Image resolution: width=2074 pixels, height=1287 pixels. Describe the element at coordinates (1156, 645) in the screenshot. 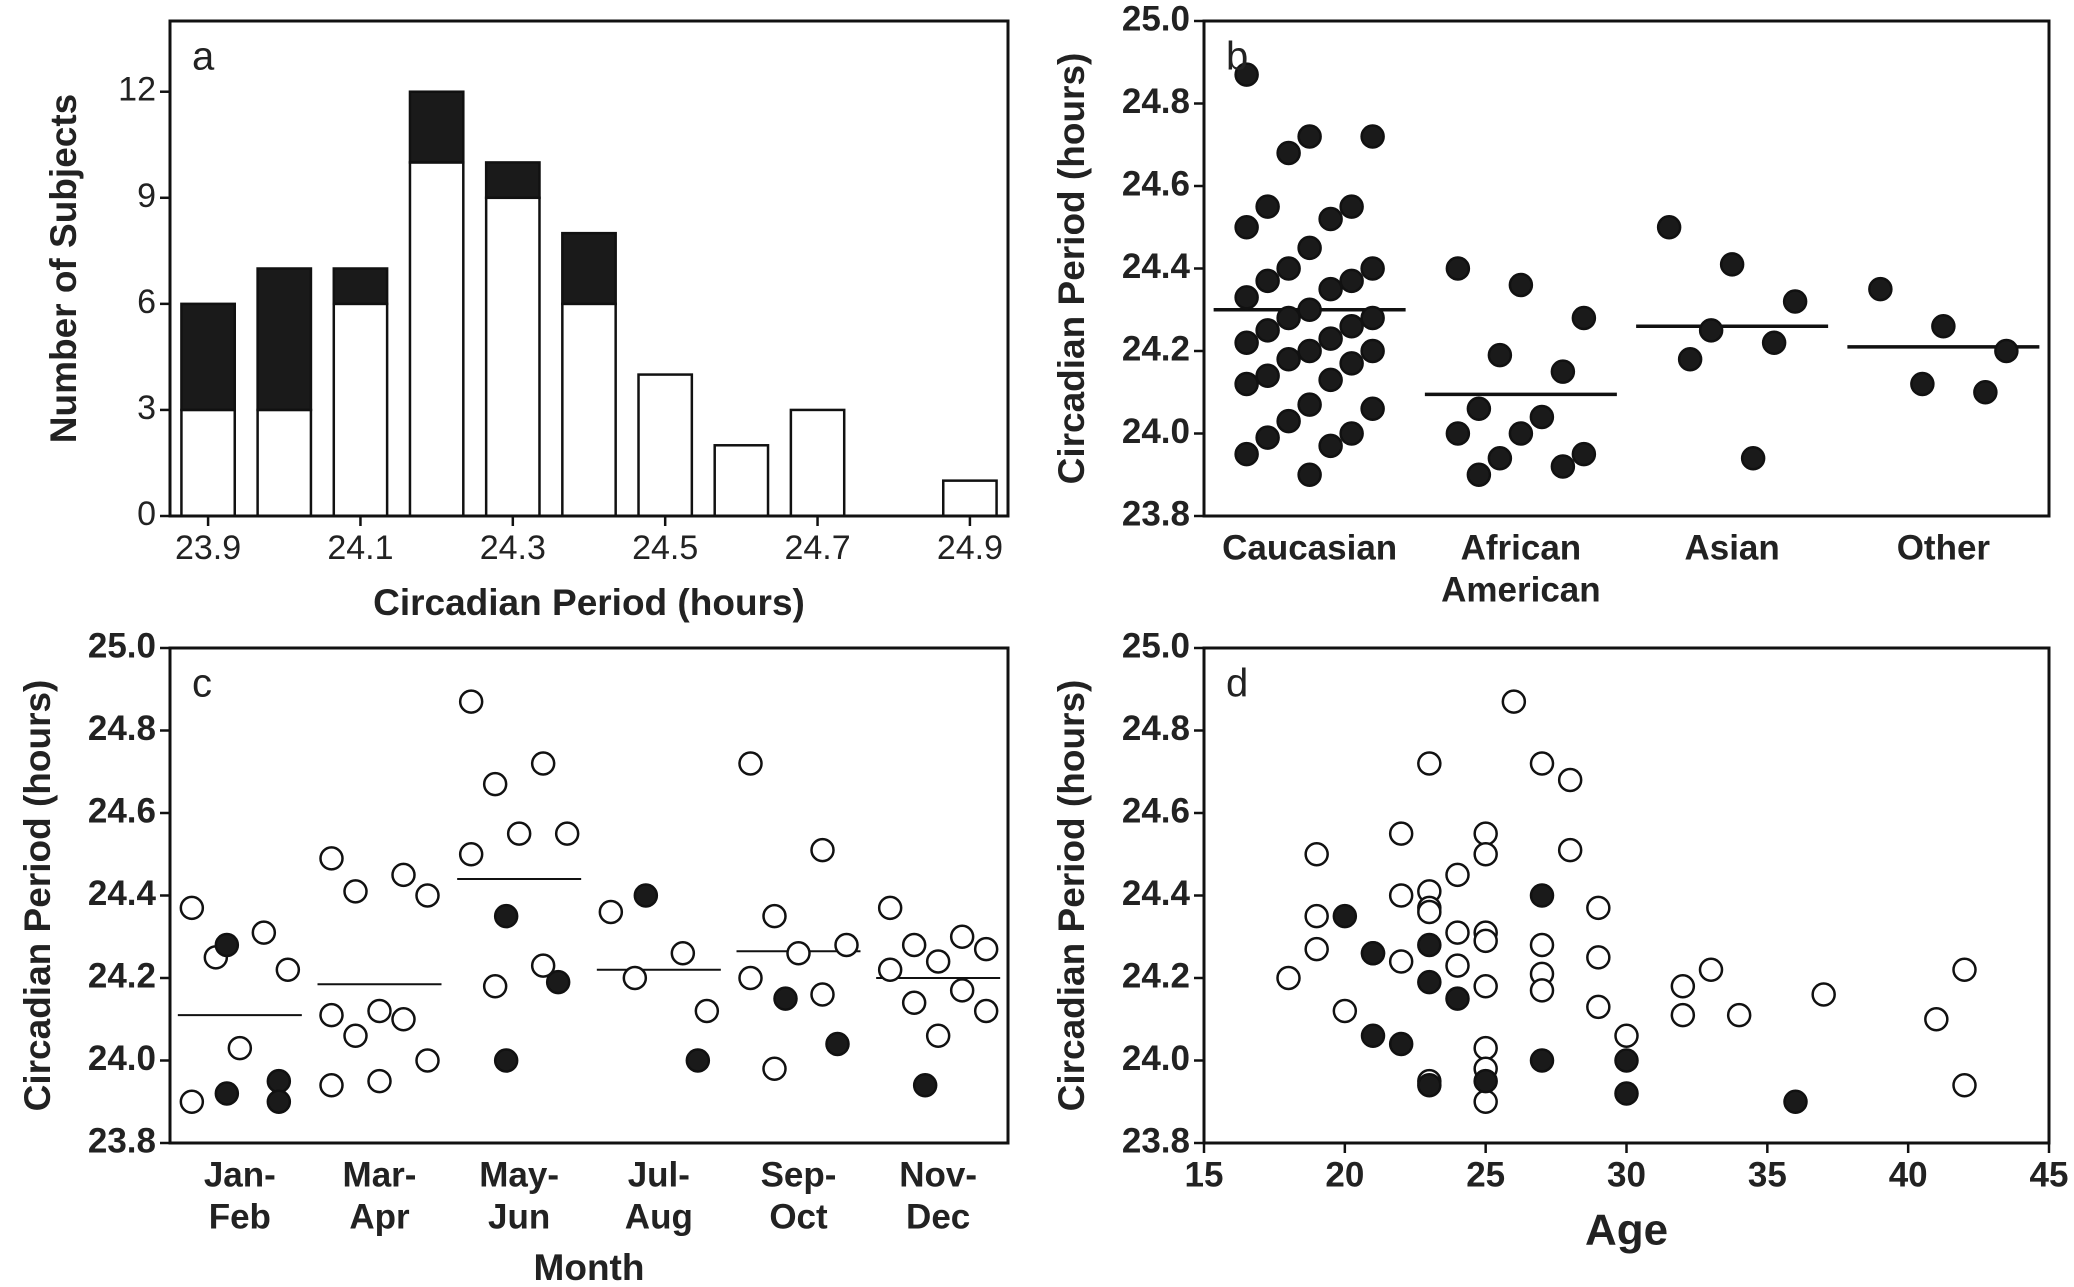

I see `y-tick-label: 25.0` at that location.